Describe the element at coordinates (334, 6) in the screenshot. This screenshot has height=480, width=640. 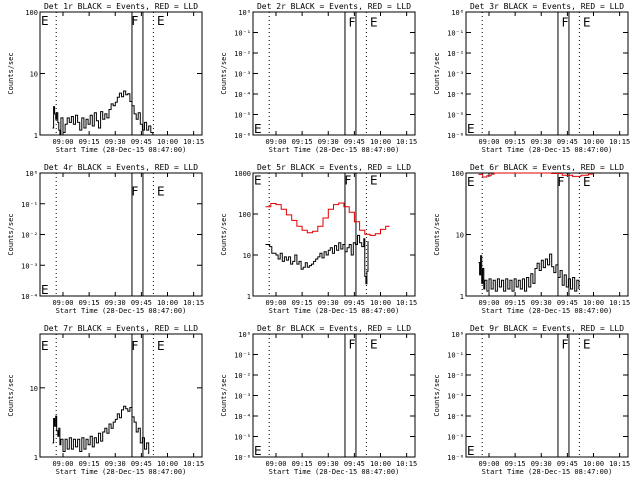
I see `panel-title: Det 2r BLACK = Events, RED = LLD` at that location.